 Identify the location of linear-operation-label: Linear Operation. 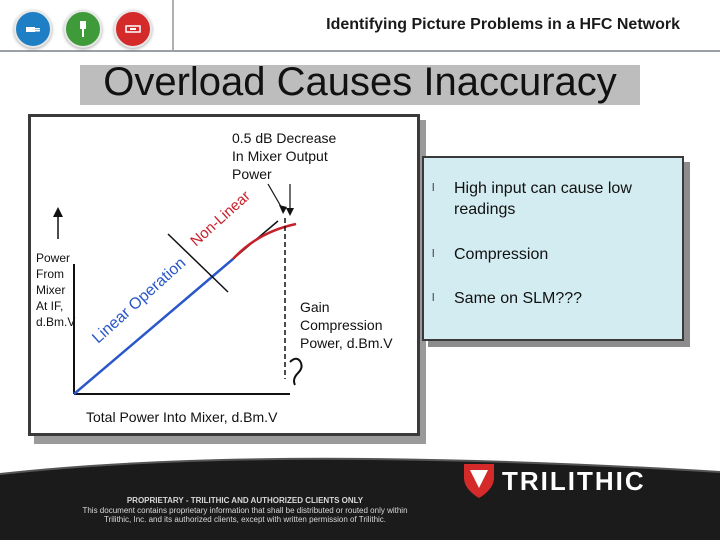
(139, 301).